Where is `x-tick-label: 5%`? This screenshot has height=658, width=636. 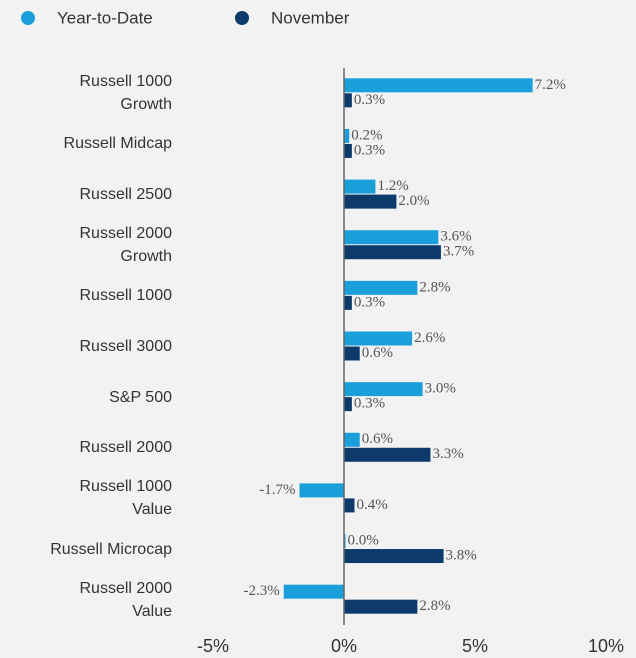
x-tick-label: 5% is located at coordinates (475, 646).